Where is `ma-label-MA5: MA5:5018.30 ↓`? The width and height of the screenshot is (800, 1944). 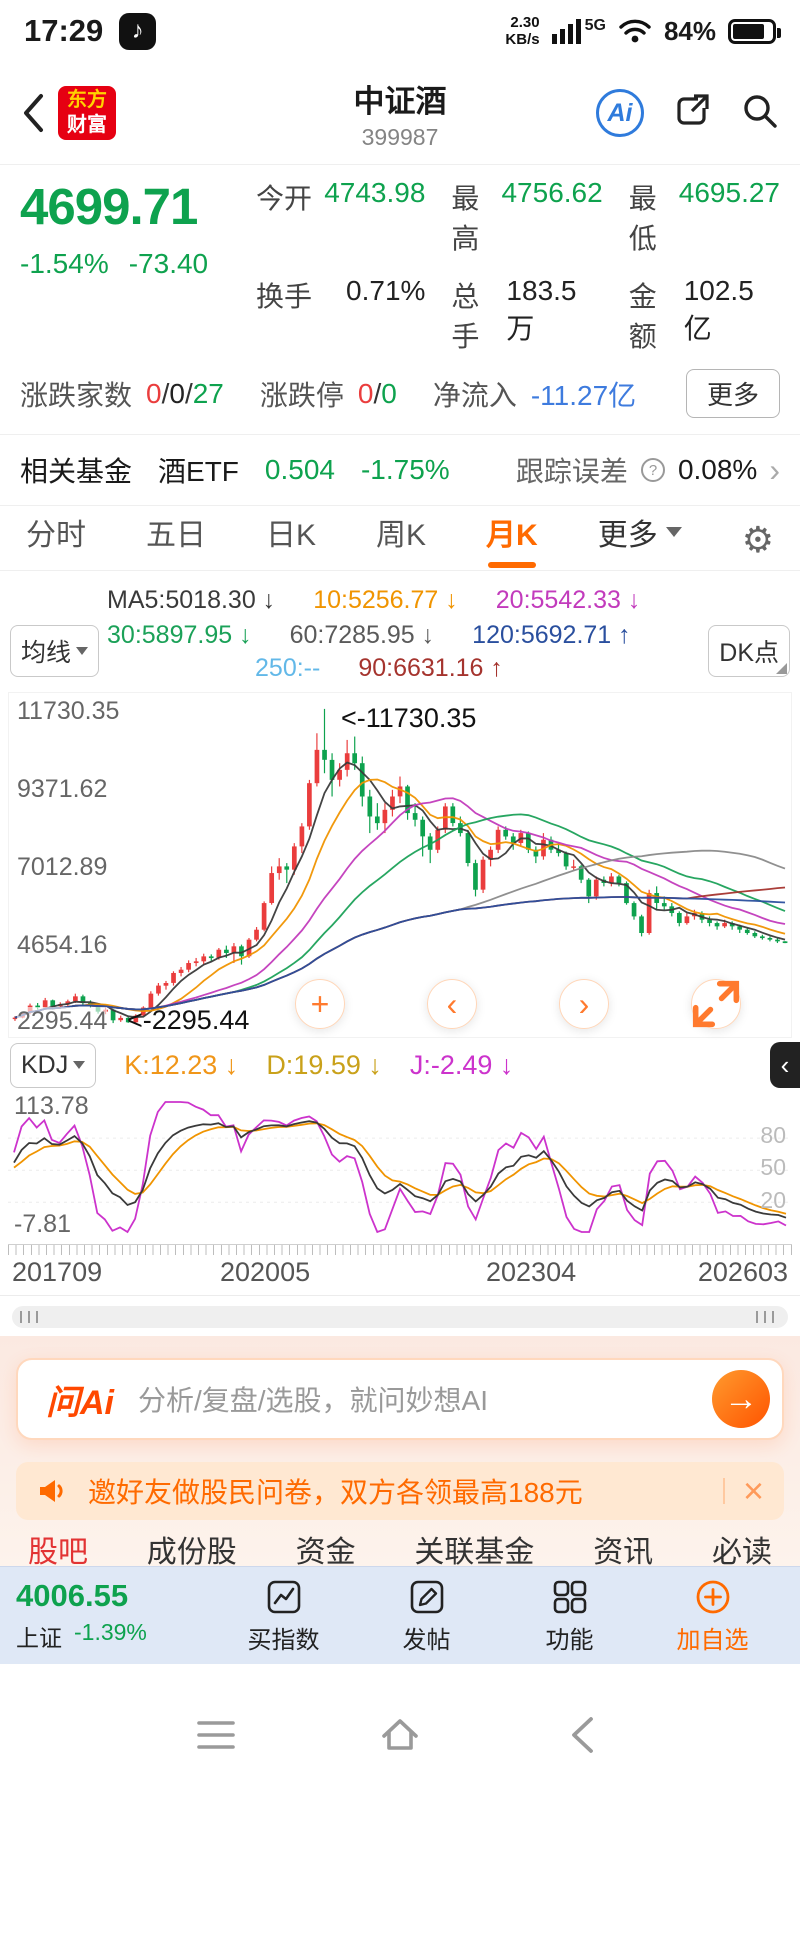 ma-label-MA5: MA5:5018.30 ↓ is located at coordinates (191, 600).